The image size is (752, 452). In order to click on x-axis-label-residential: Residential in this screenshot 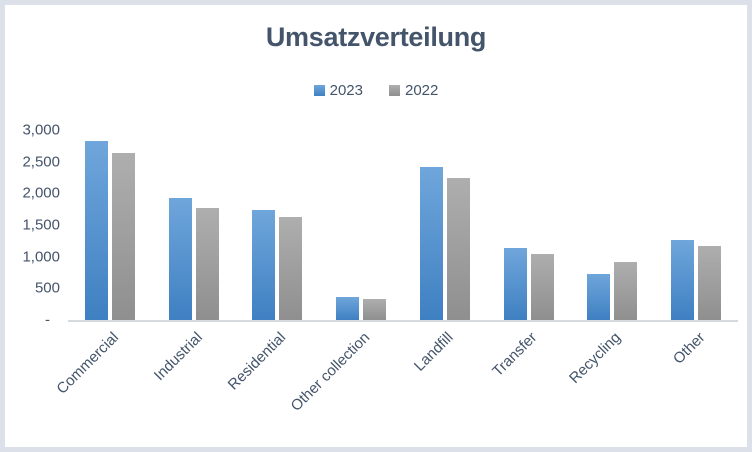, I will do `click(257, 361)`.